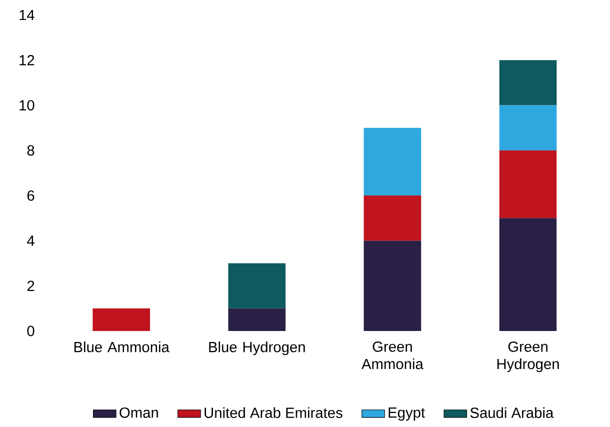 Image resolution: width=610 pixels, height=427 pixels. Describe the element at coordinates (512, 412) in the screenshot. I see `legend-label: Saudi Arabia` at that location.